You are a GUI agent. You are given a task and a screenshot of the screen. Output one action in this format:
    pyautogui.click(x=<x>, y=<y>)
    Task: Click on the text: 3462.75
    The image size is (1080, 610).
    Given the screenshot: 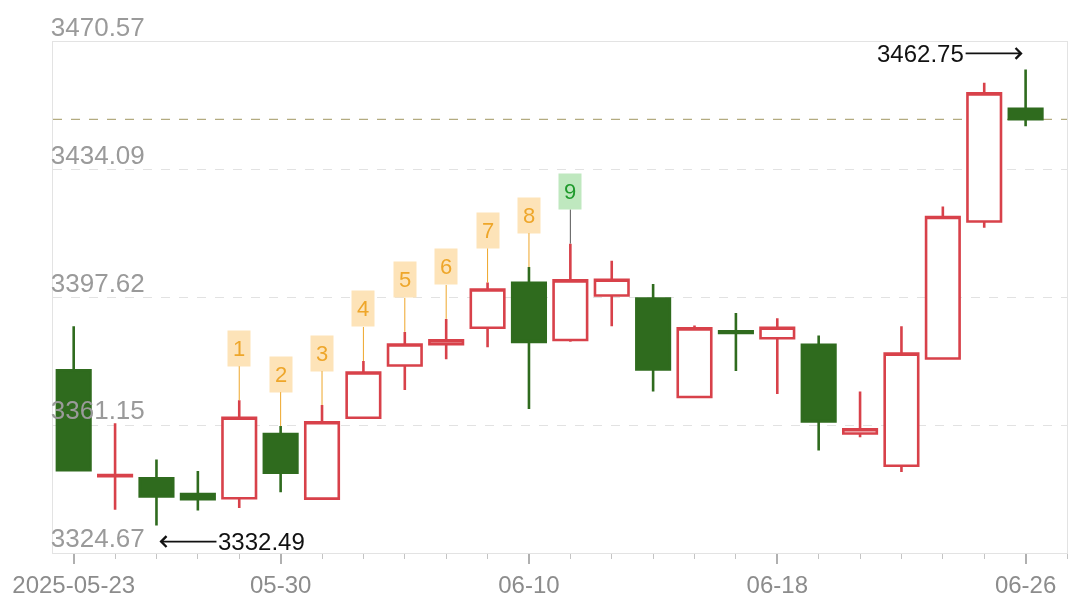 What is the action you would take?
    pyautogui.click(x=920, y=53)
    